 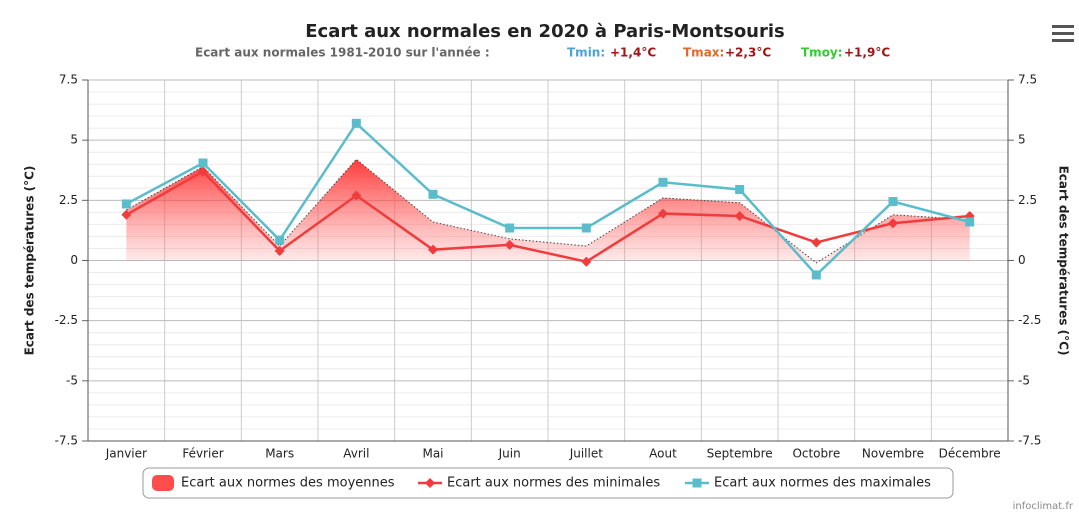 I want to click on x-tick-label: Septembre, so click(x=740, y=454).